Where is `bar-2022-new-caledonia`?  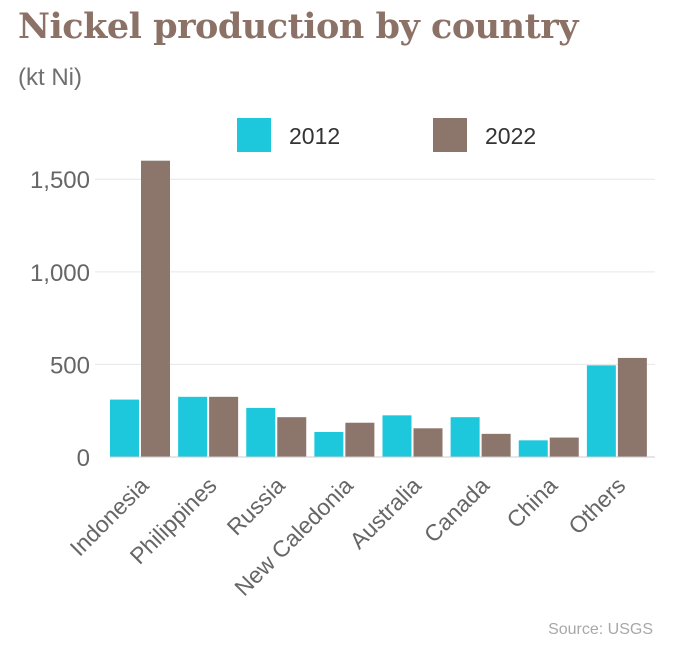
bar-2022-new-caledonia is located at coordinates (360, 439).